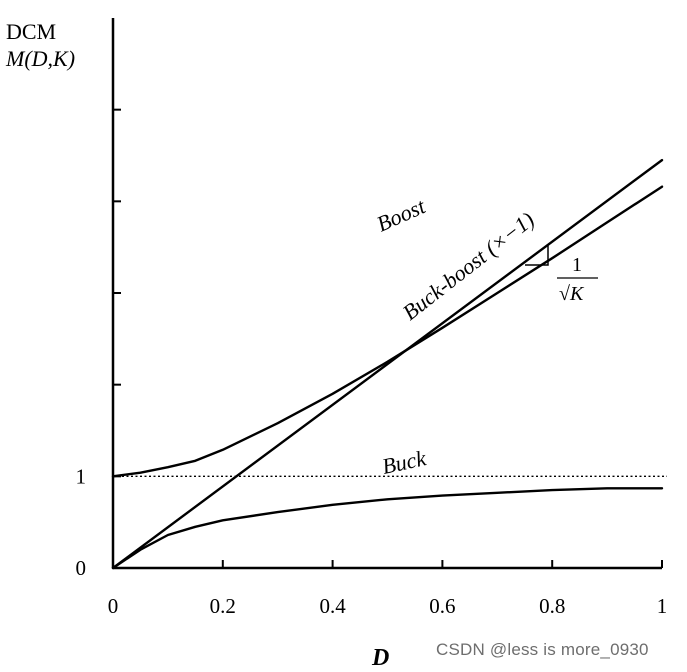 The image size is (687, 672). Describe the element at coordinates (542, 649) in the screenshot. I see `watermark-text: CSDN @less is more_0930` at that location.